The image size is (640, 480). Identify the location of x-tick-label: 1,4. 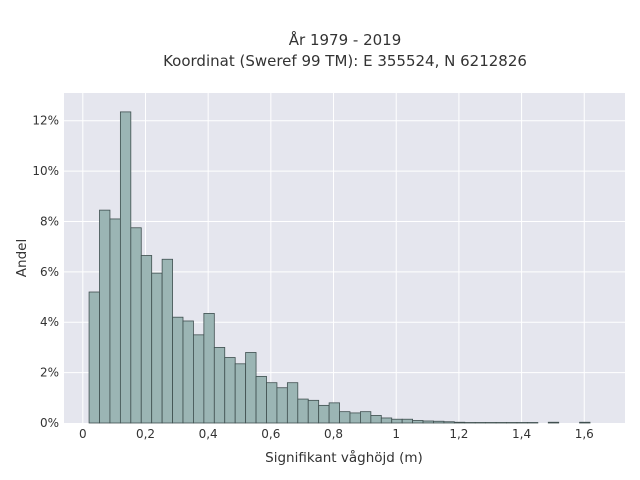
(521, 434).